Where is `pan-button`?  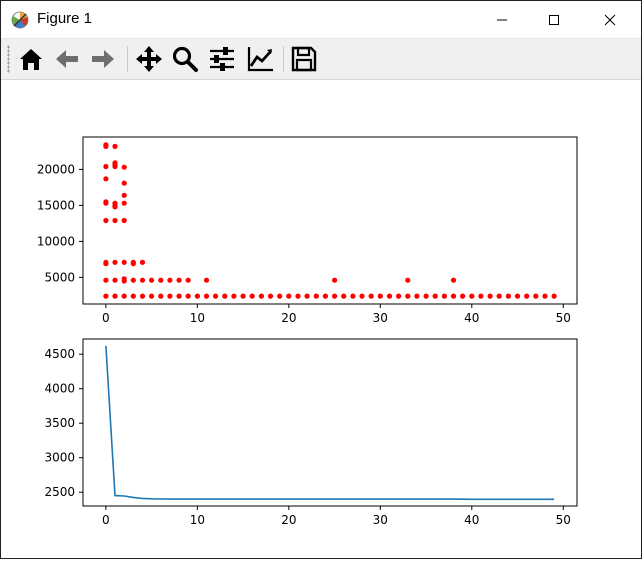 pan-button is located at coordinates (149, 59).